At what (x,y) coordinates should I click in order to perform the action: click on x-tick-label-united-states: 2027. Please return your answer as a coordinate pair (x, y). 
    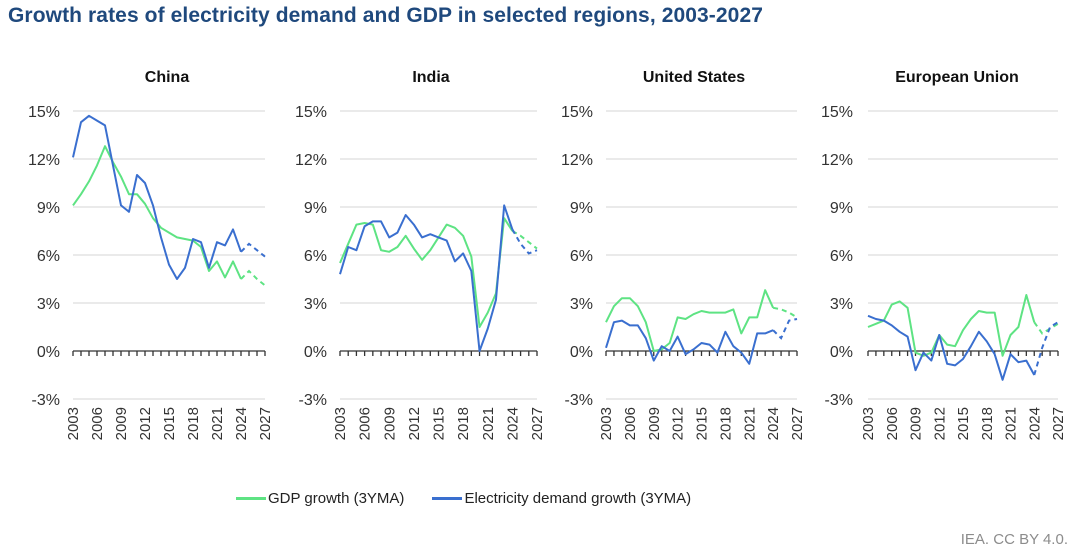
    Looking at the image, I should click on (797, 423).